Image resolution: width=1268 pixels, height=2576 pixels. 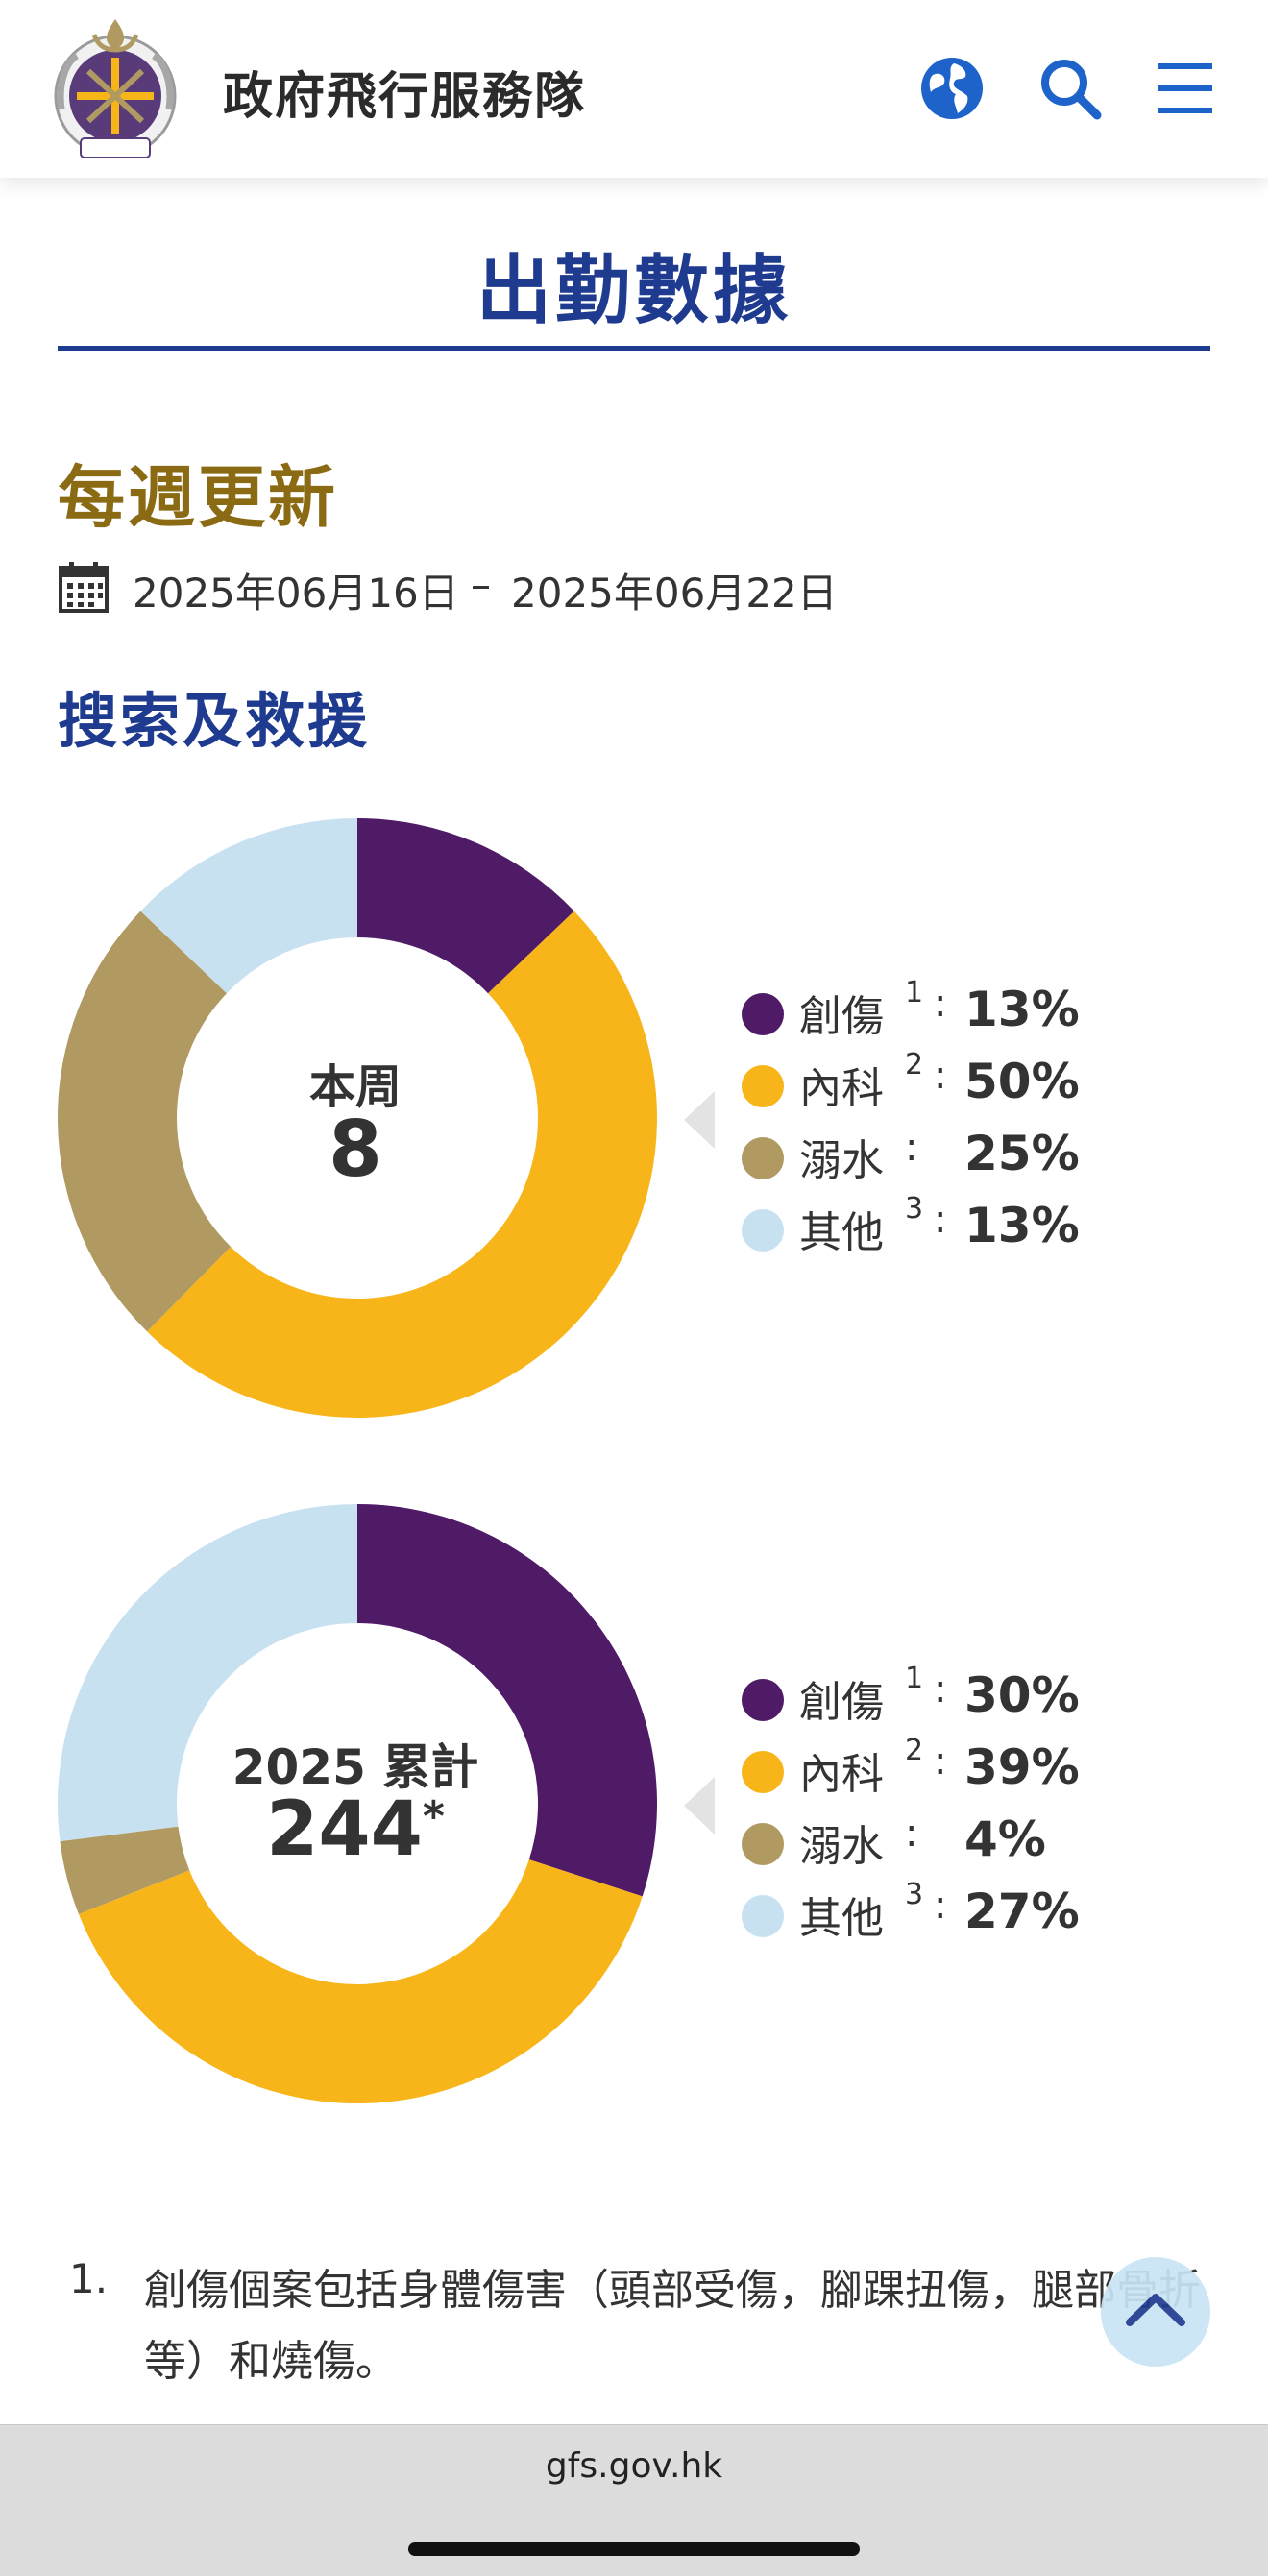 I want to click on title-divider, so click(x=634, y=348).